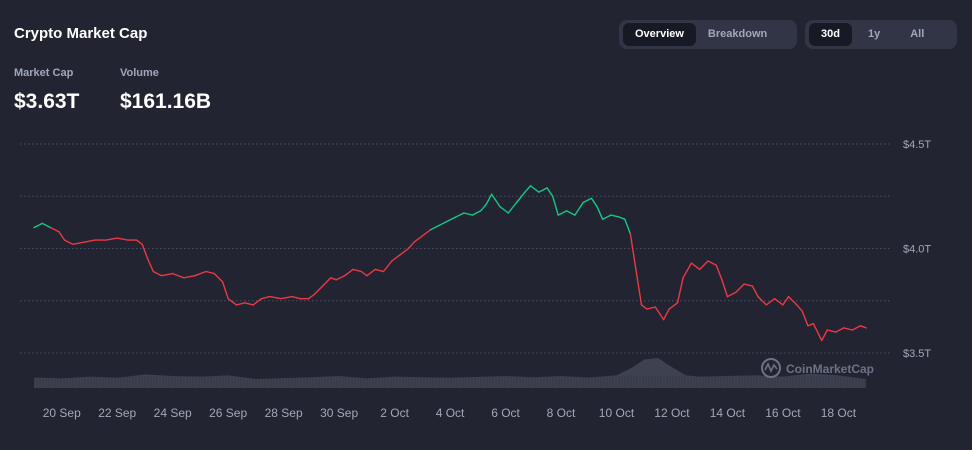 The width and height of the screenshot is (972, 450). I want to click on x-tick-label: 30 Sep, so click(339, 413).